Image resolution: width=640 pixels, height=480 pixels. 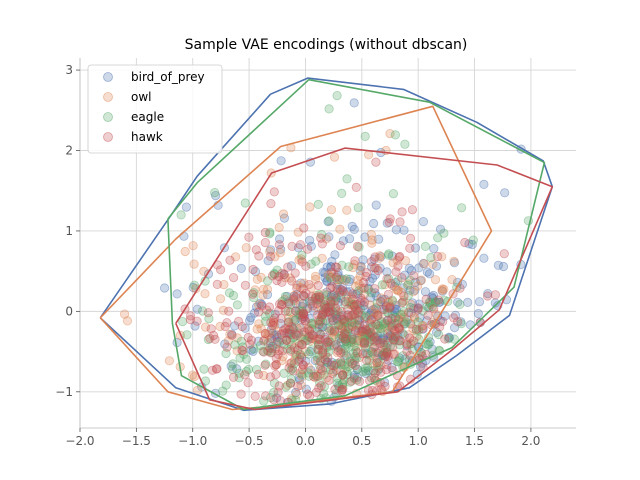 I want to click on legend-marker-bird_of_prey, so click(x=108, y=77).